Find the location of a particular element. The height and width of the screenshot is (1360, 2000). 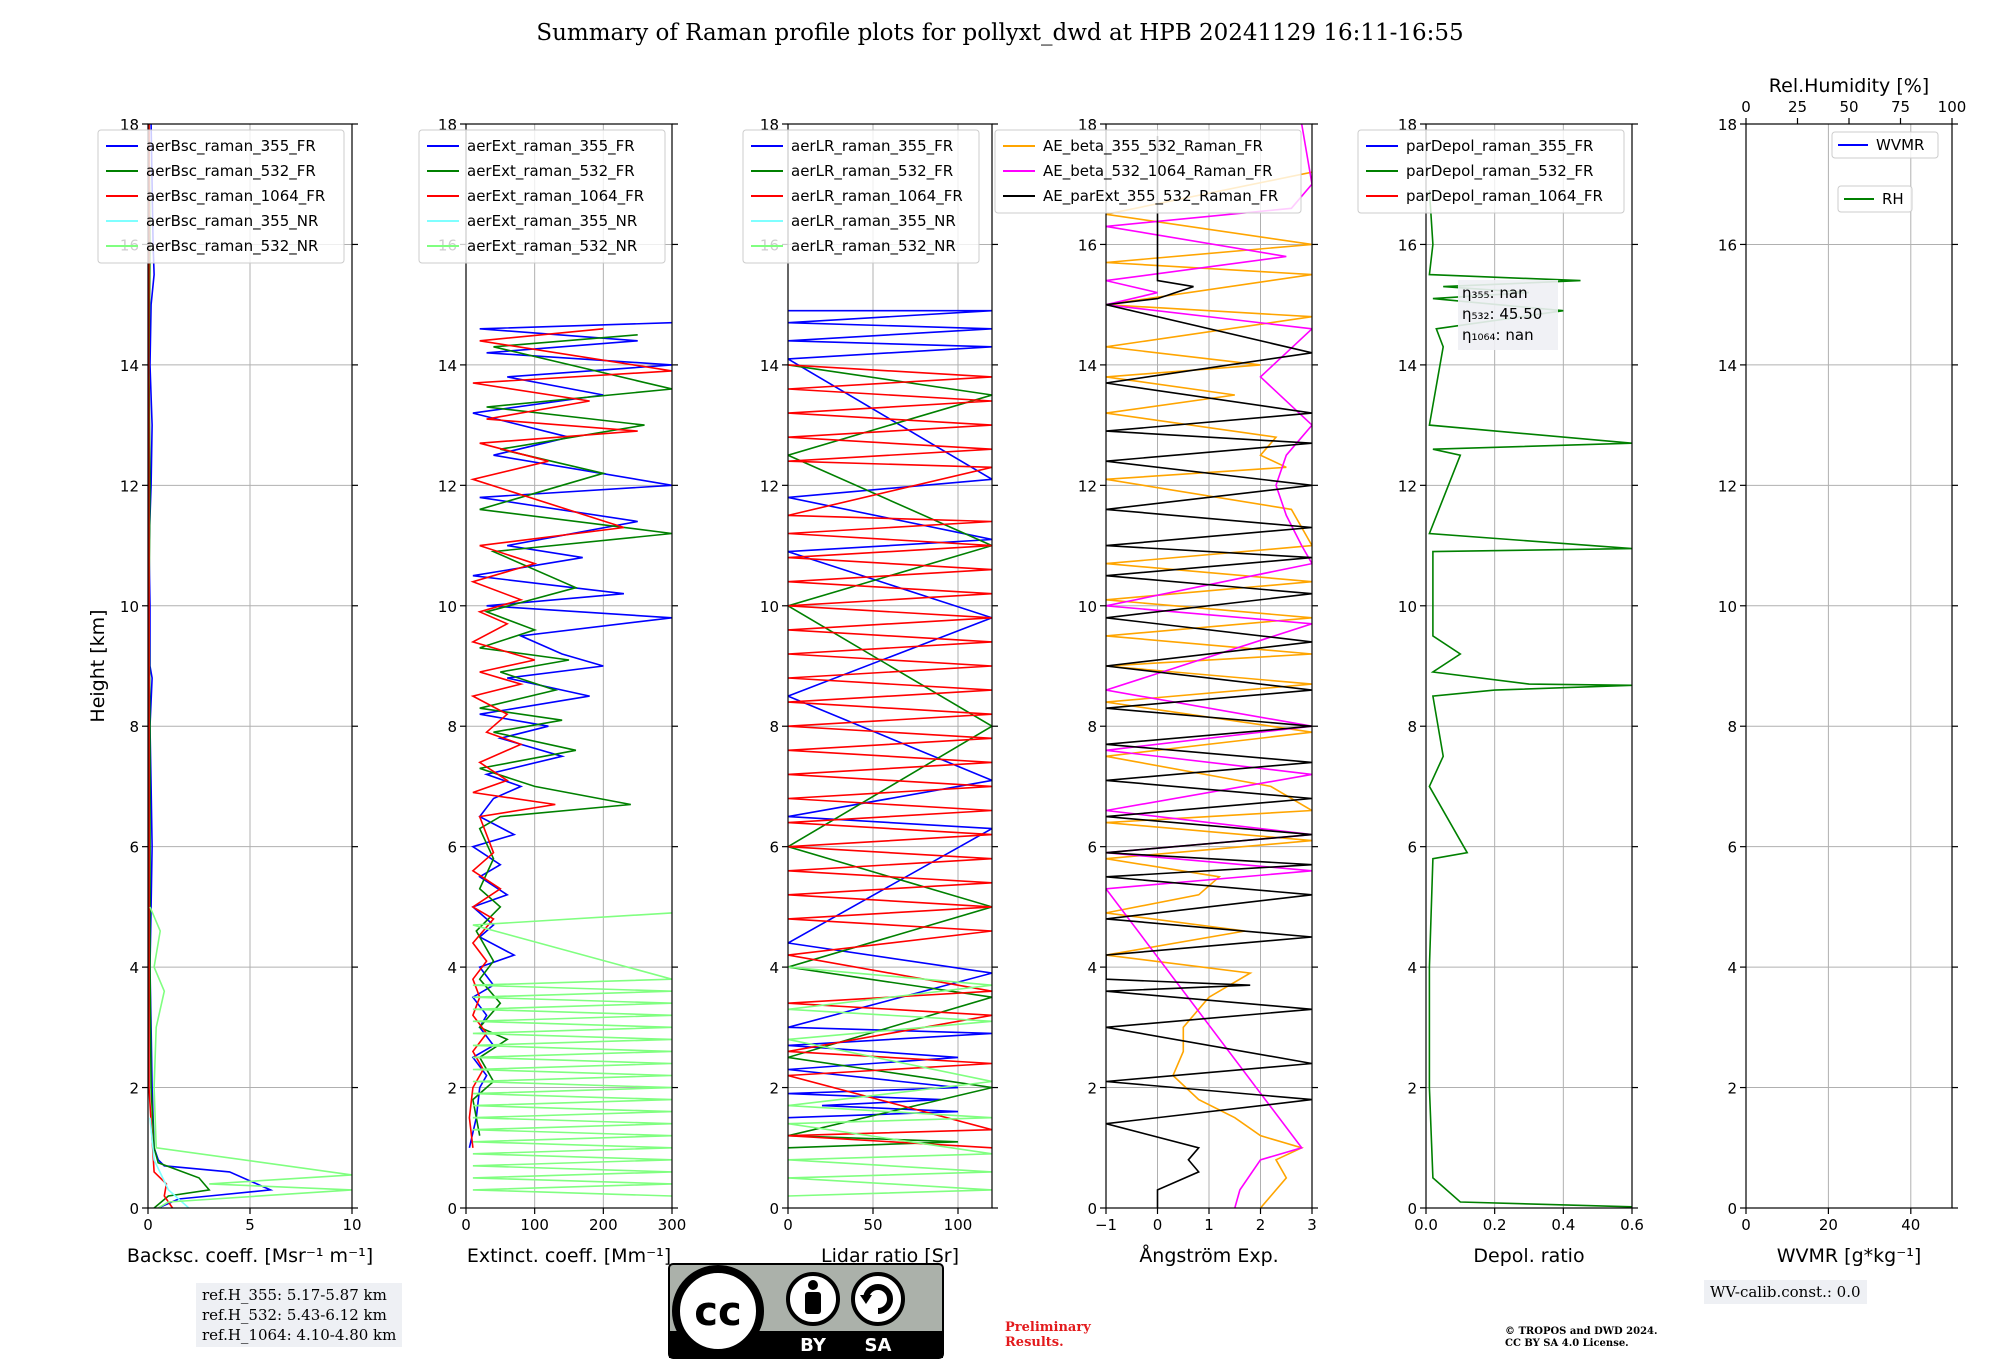

legend-label: parDepol_raman_1064_FR is located at coordinates (1504, 196).